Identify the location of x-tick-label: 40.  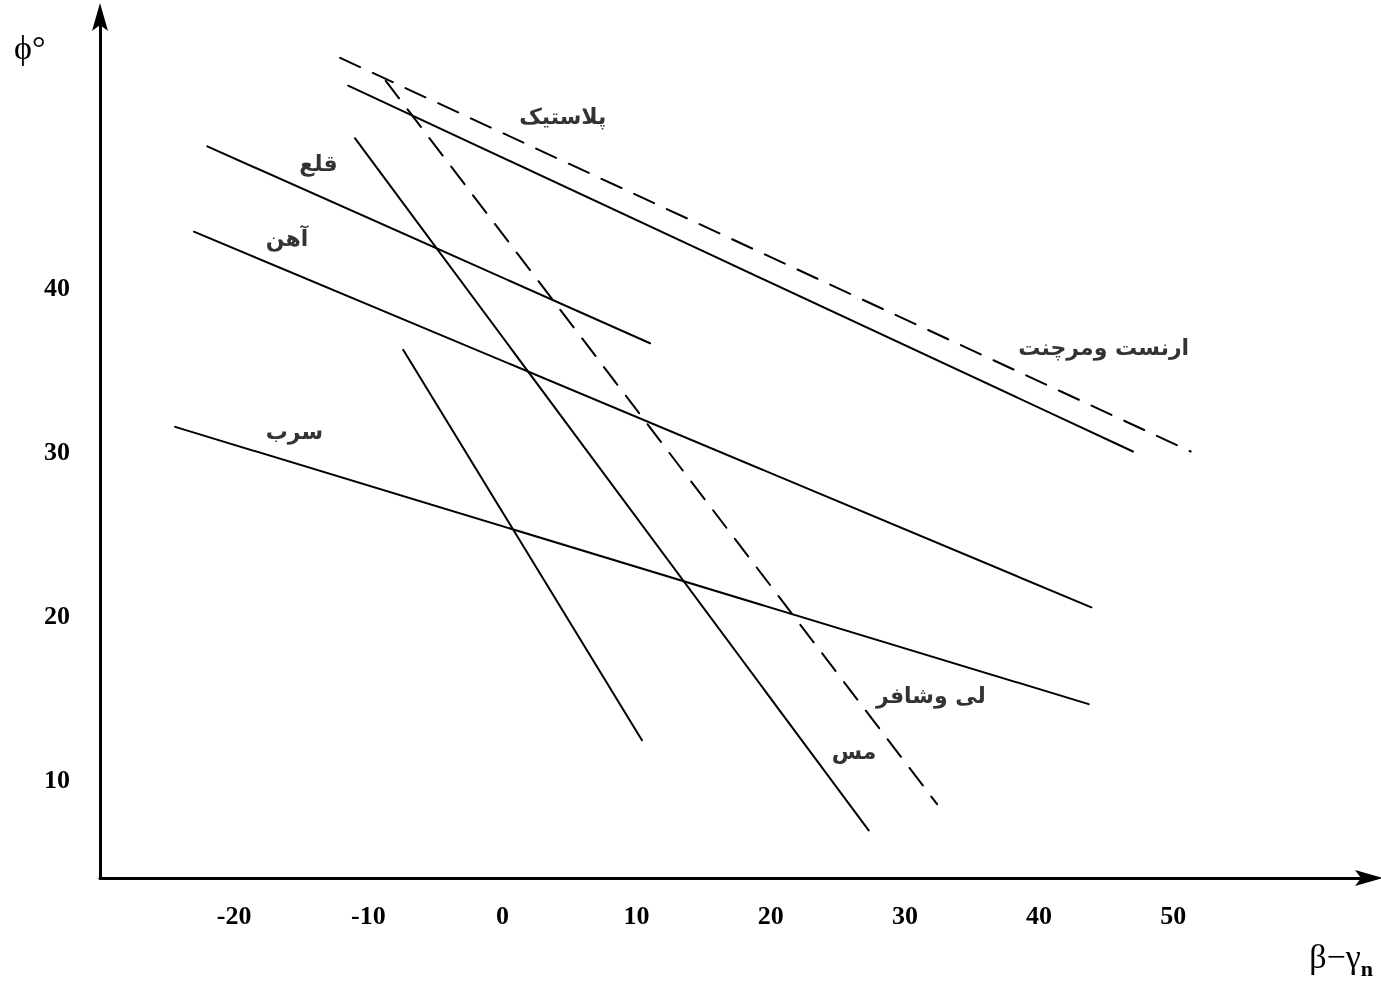
(1039, 915).